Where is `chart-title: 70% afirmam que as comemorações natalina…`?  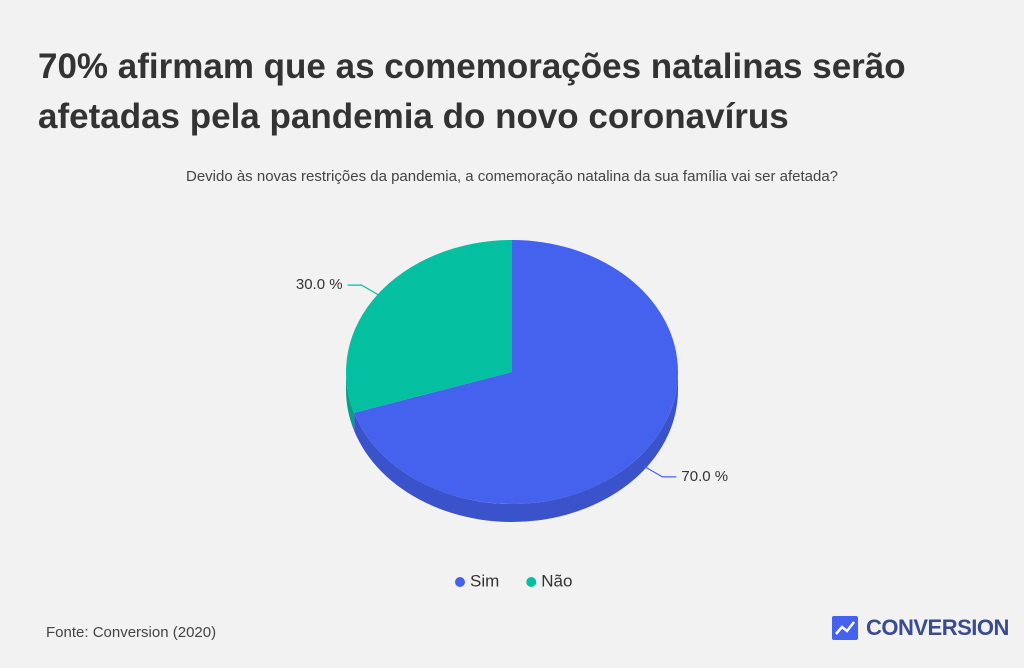 chart-title: 70% afirmam que as comemorações natalina… is located at coordinates (472, 91).